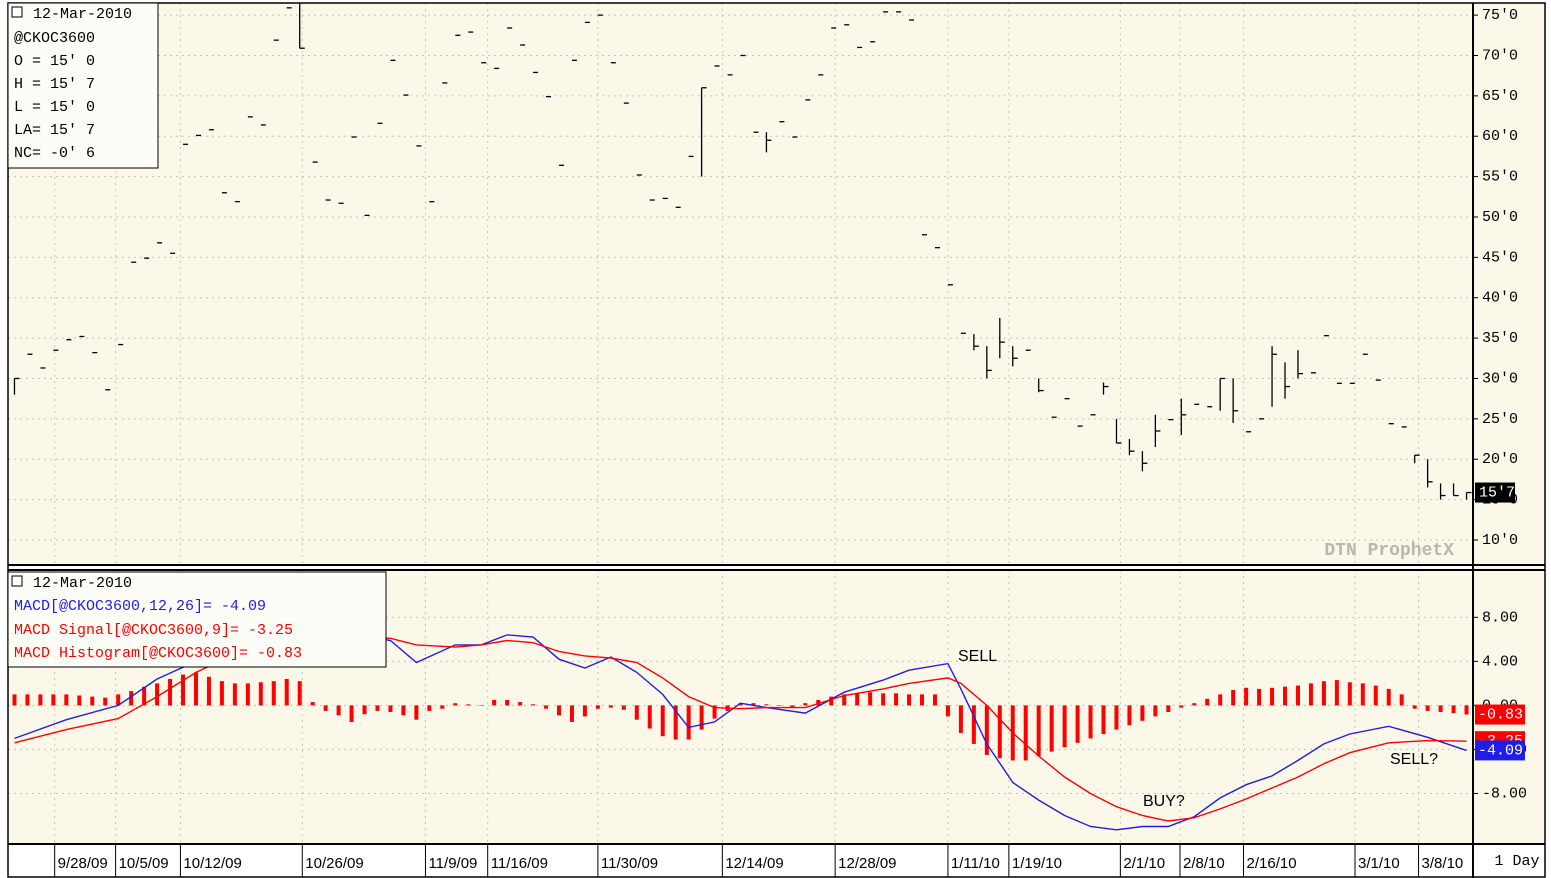  I want to click on y-tick-label: 60'0, so click(1500, 136).